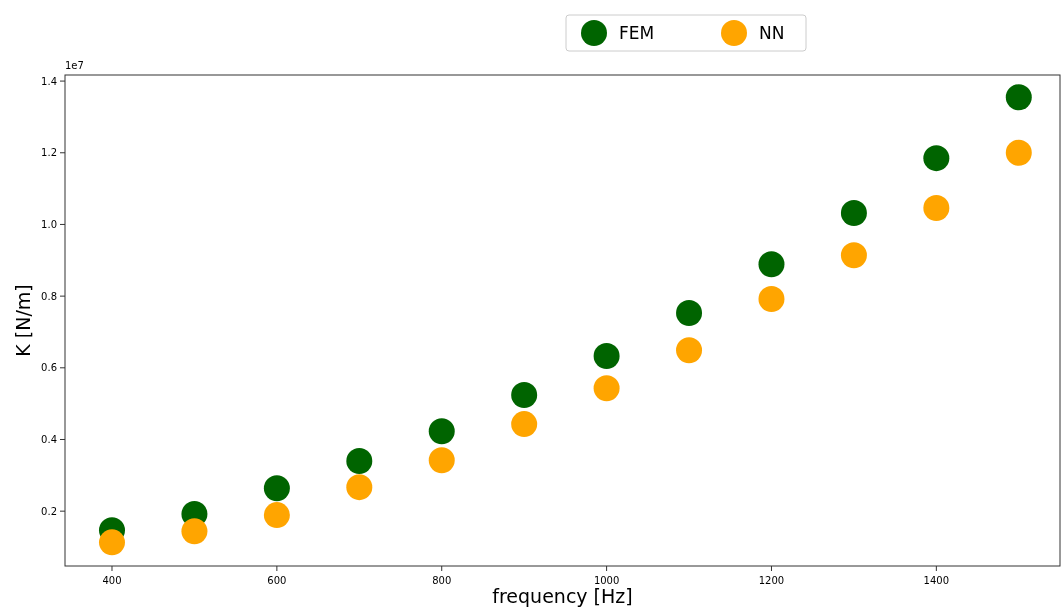  I want to click on x-tick-label: 400, so click(112, 580).